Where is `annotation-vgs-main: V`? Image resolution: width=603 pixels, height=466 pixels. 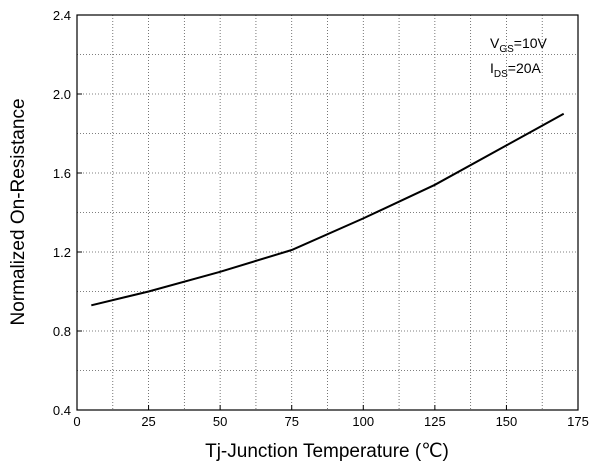 annotation-vgs-main: V is located at coordinates (495, 43).